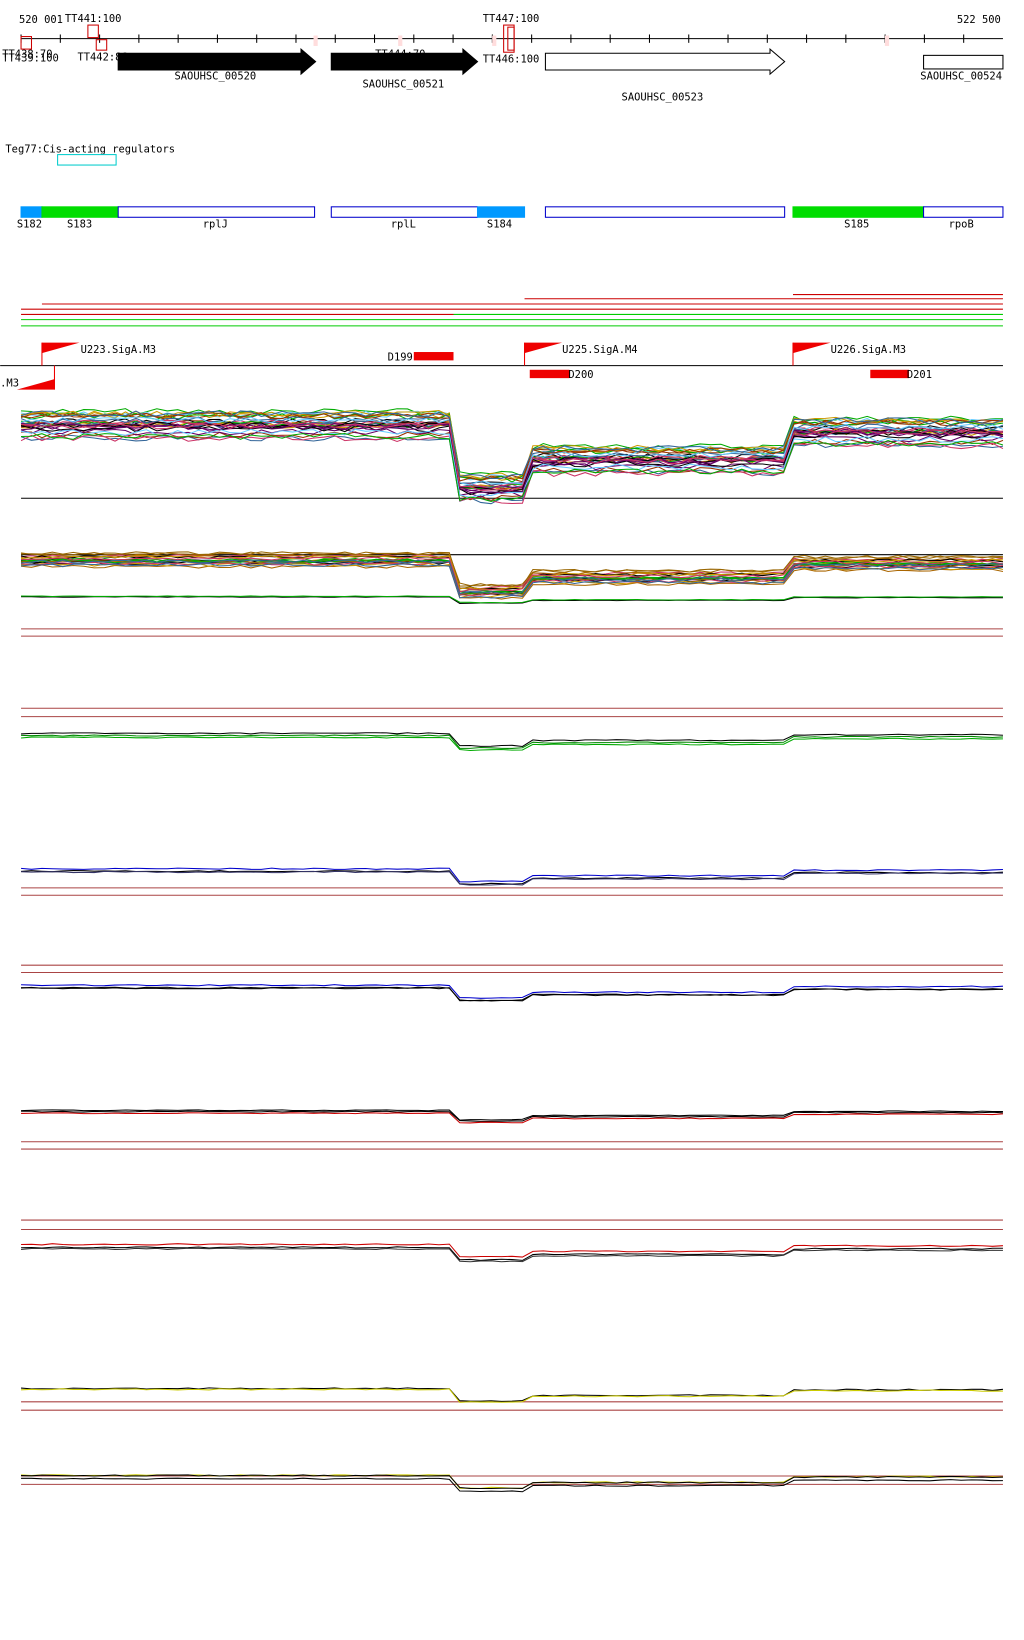 The image size is (1024, 1640). Describe the element at coordinates (599, 350) in the screenshot. I see `label: U225.SigA.M4` at that location.